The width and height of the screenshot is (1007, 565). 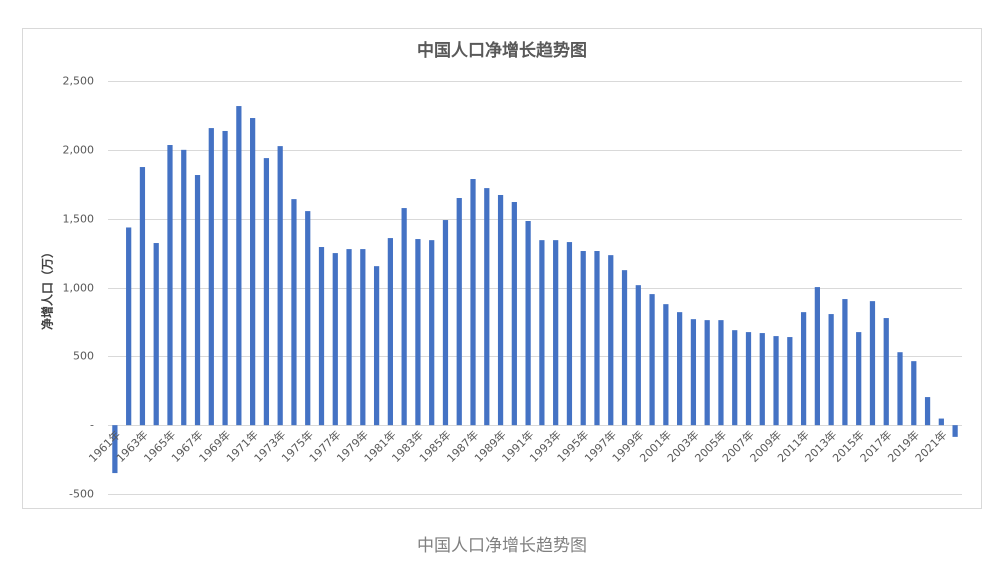 I want to click on y-tick-label: 1,000, so click(x=79, y=288).